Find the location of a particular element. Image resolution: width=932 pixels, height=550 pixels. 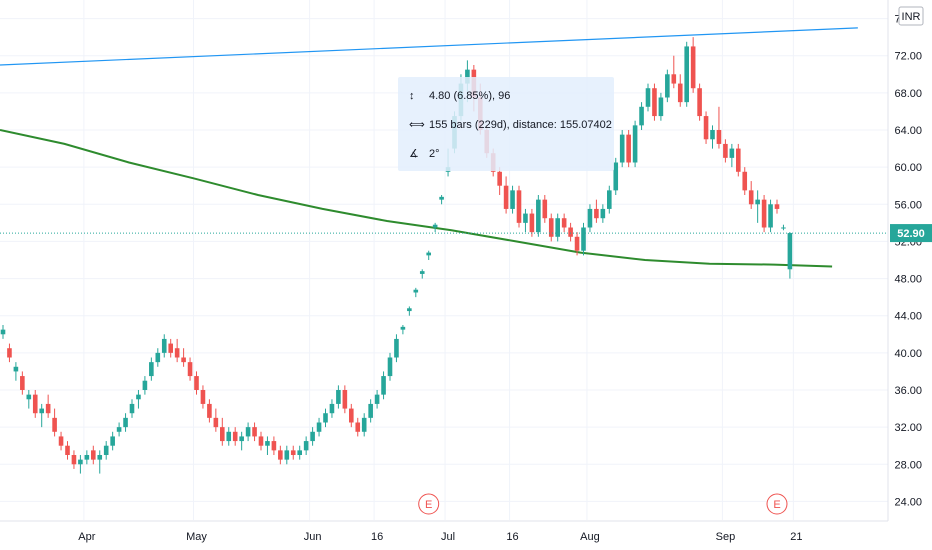

time-axis: Apr May Jun 16 Jul 16 Aug Sep 21 is located at coordinates (466, 535).